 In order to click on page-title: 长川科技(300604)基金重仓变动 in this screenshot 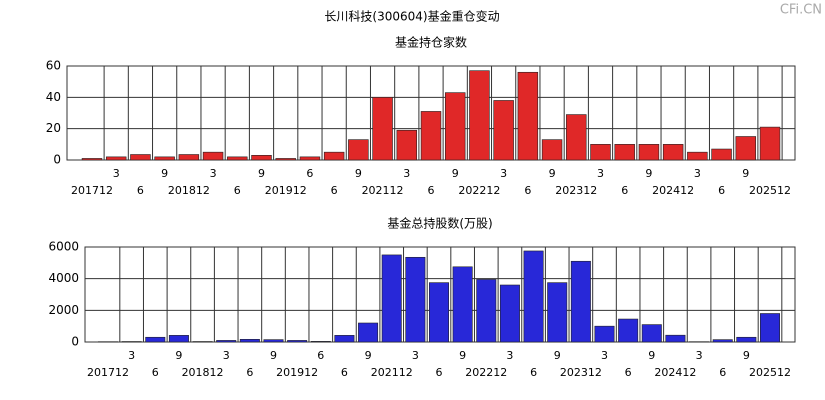, I will do `click(411, 16)`.